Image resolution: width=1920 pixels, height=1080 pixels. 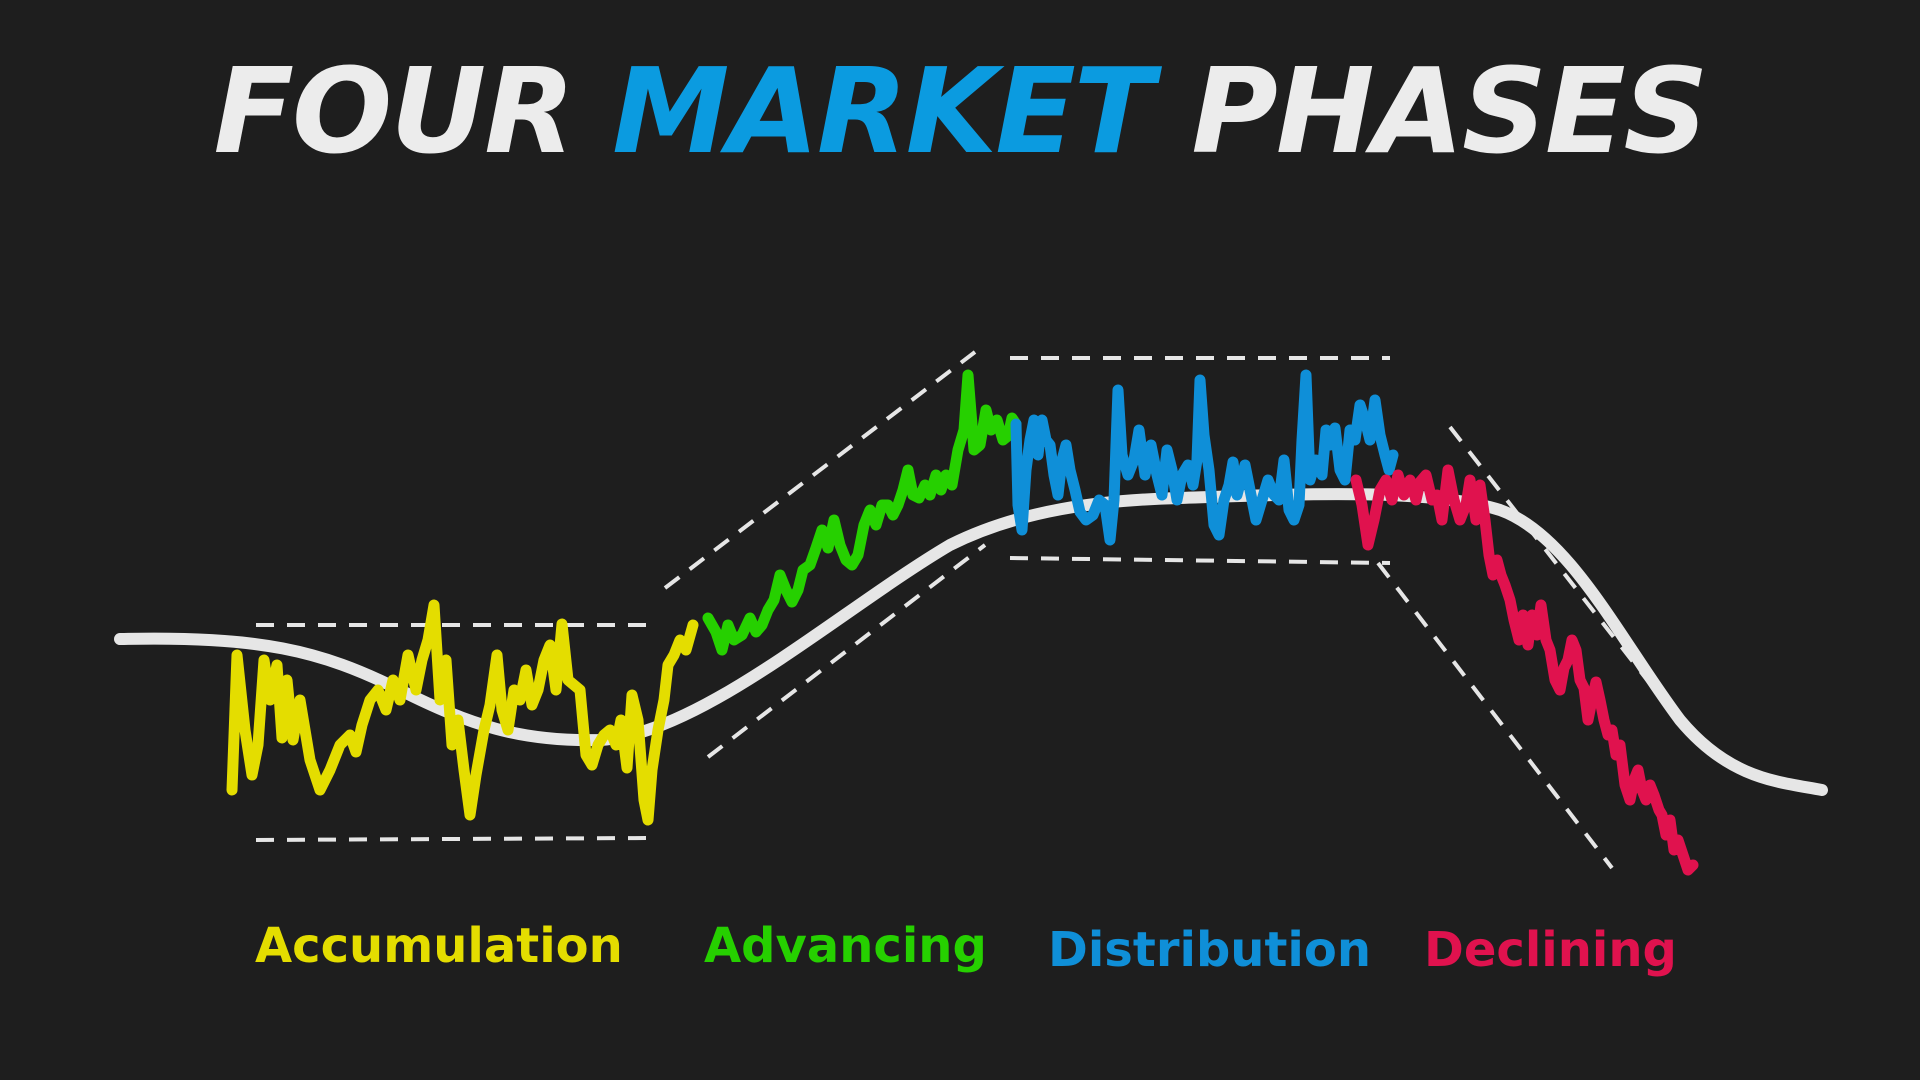 What do you see at coordinates (1204, 457) in the screenshot?
I see `distribution-price-line` at bounding box center [1204, 457].